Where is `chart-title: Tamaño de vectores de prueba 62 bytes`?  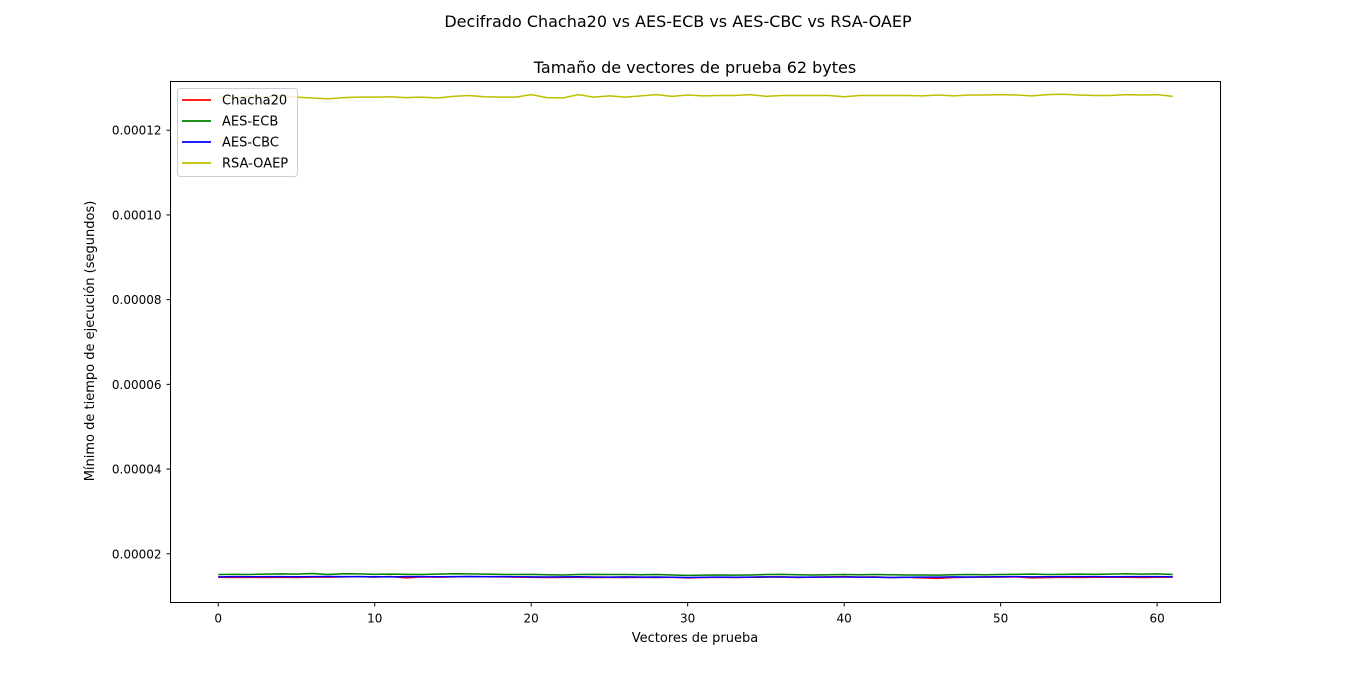
chart-title: Tamaño de vectores de prueba 62 bytes is located at coordinates (694, 67).